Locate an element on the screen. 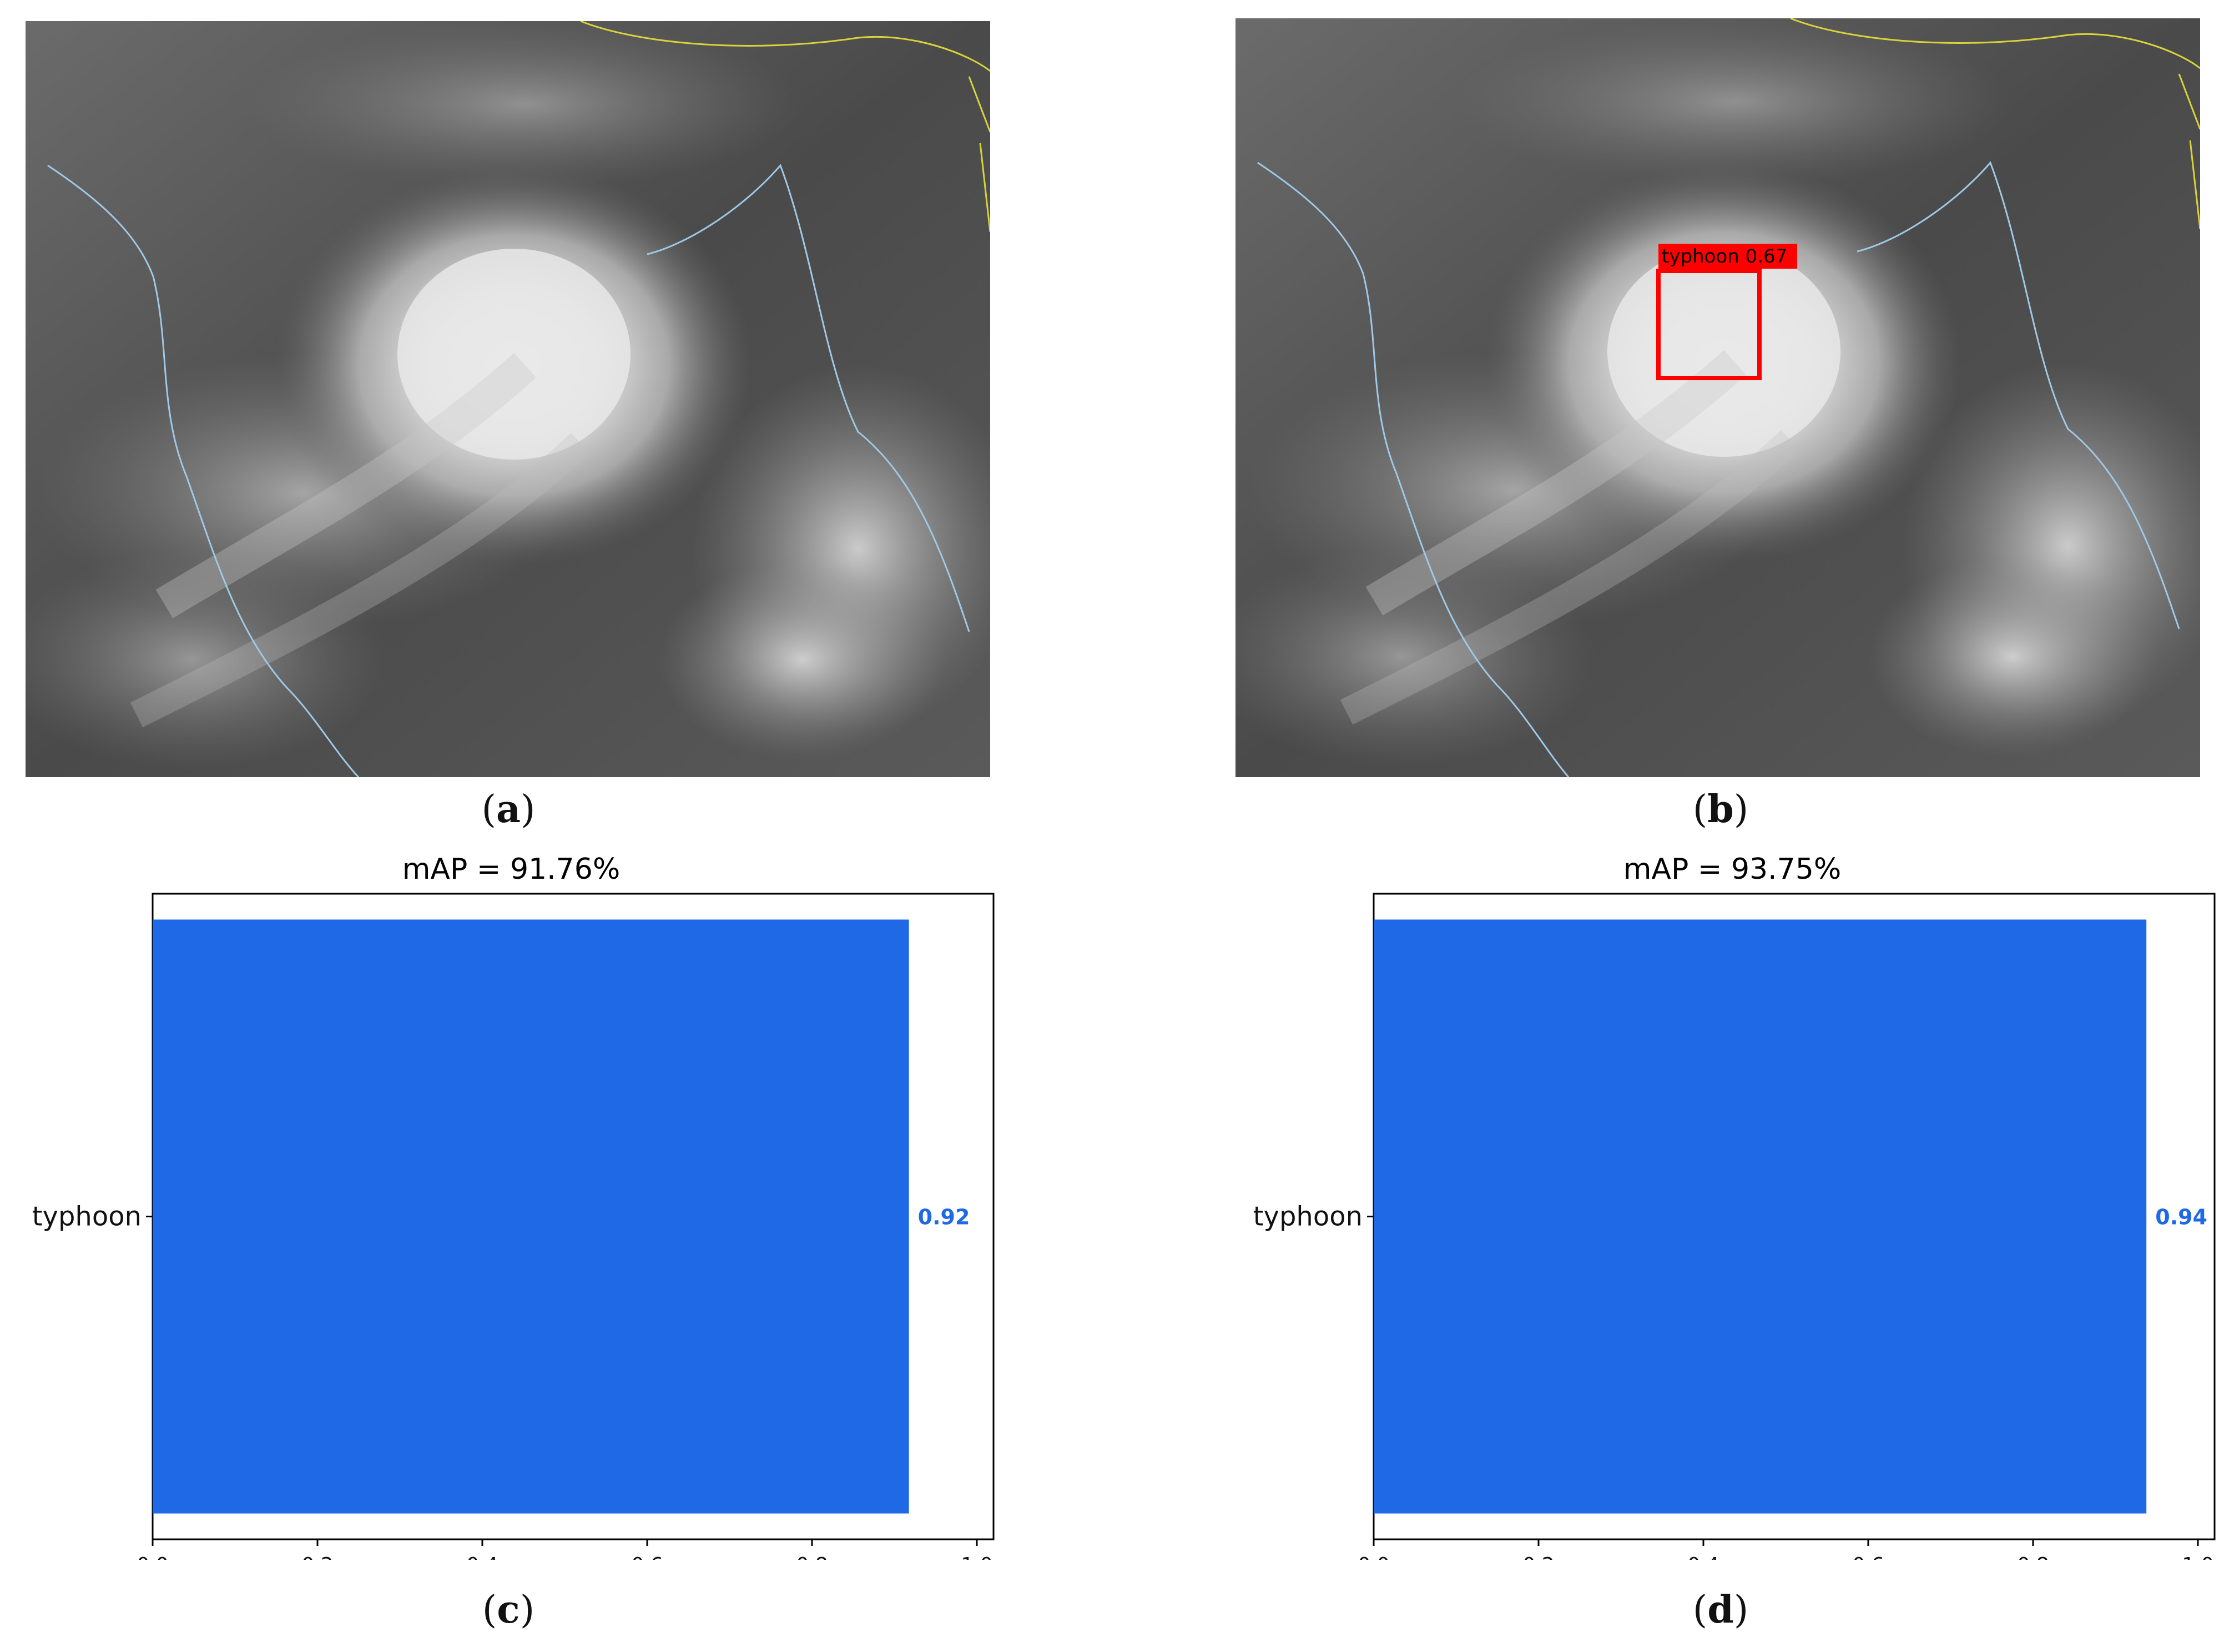 This screenshot has width=2219, height=1652. detection-label: typhoon 0.67 is located at coordinates (1724, 256).